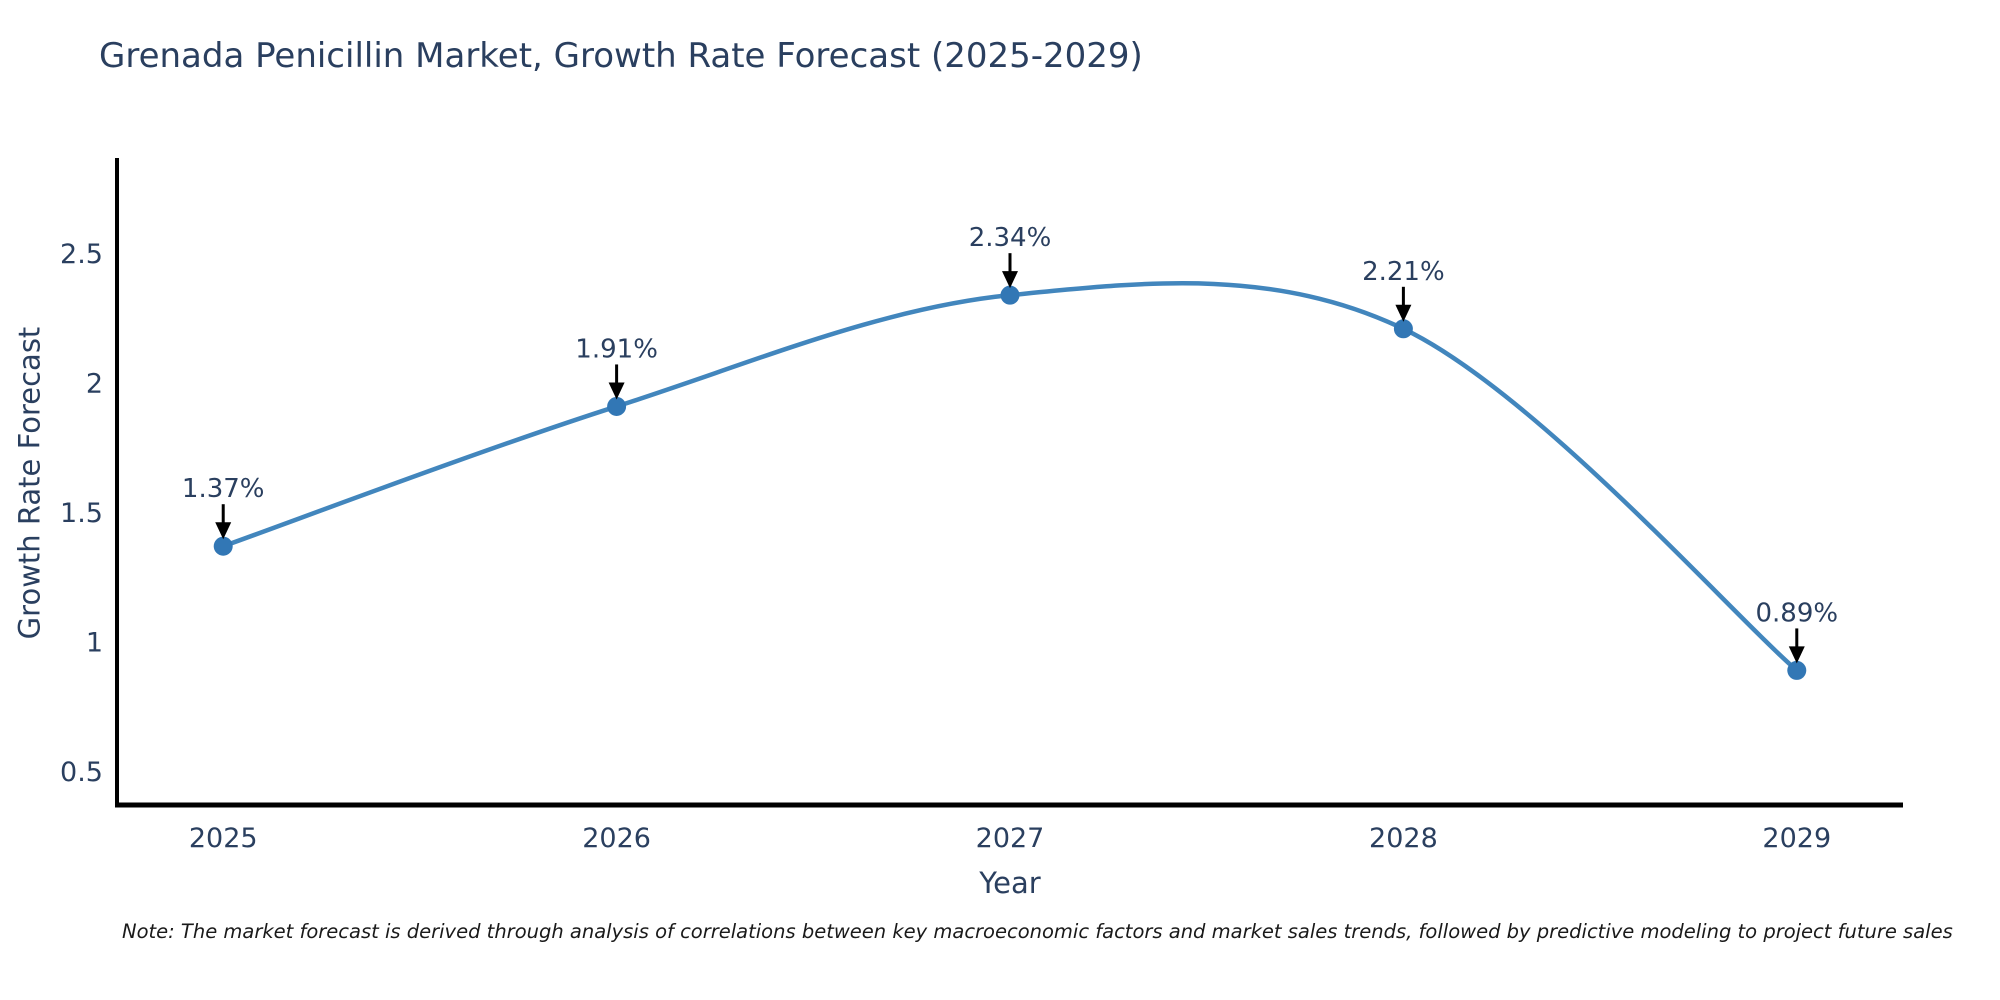 The image size is (2000, 1000). Describe the element at coordinates (1010, 238) in the screenshot. I see `annotation-label: 2.34%` at that location.